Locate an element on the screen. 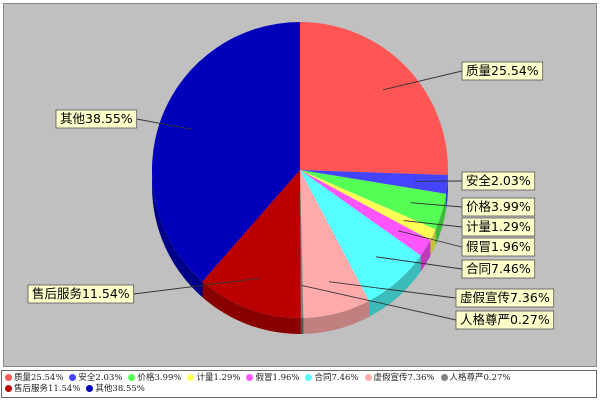  callout-8: 售后服务11.54% is located at coordinates (81, 294).